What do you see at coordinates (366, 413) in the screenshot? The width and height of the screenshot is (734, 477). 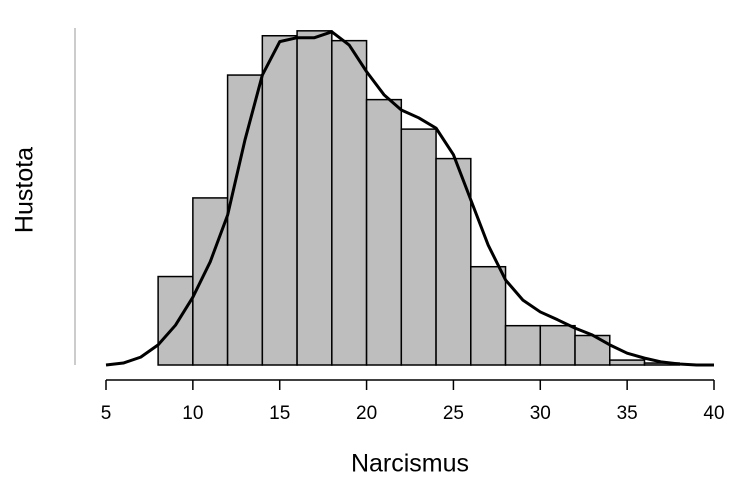 I see `x-tick-label: 20` at bounding box center [366, 413].